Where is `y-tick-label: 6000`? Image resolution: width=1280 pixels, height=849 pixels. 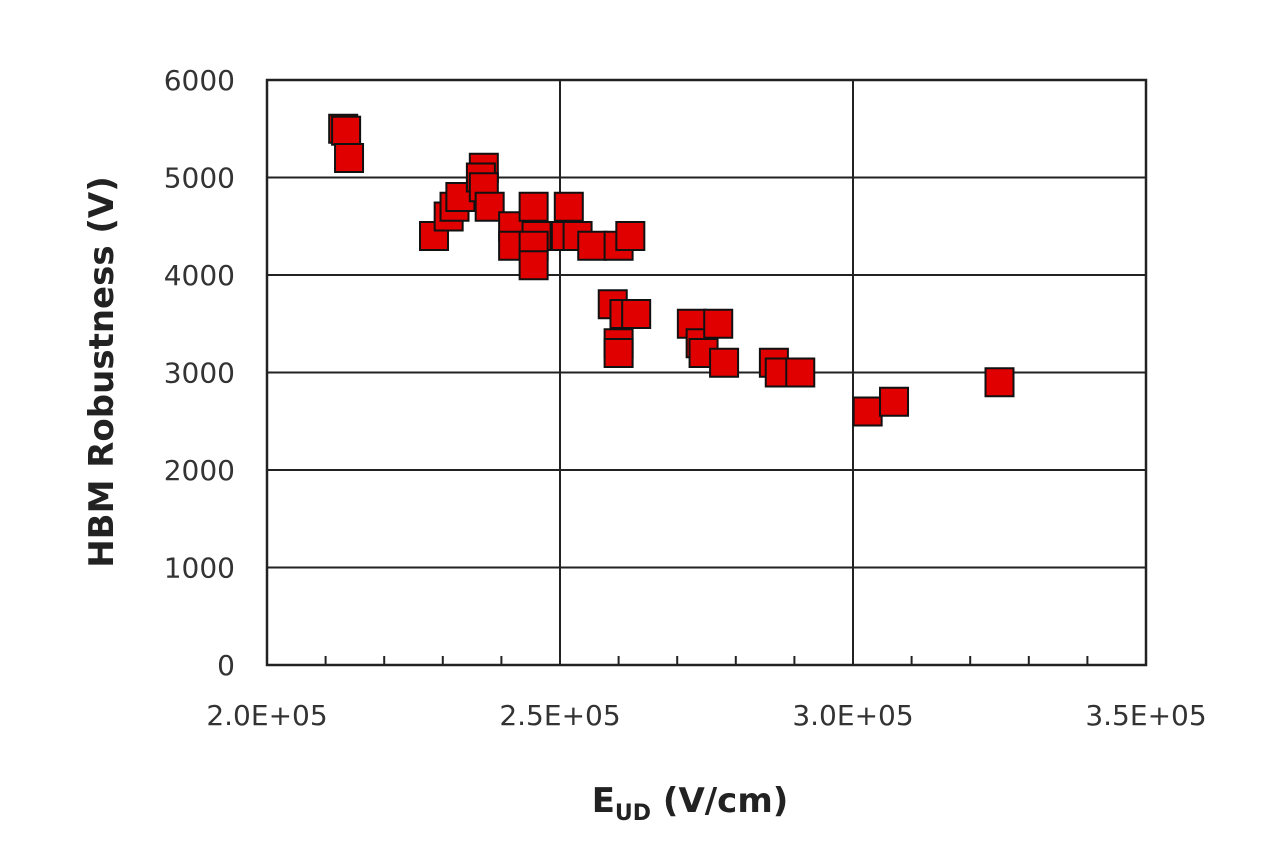
y-tick-label: 6000 is located at coordinates (199, 80).